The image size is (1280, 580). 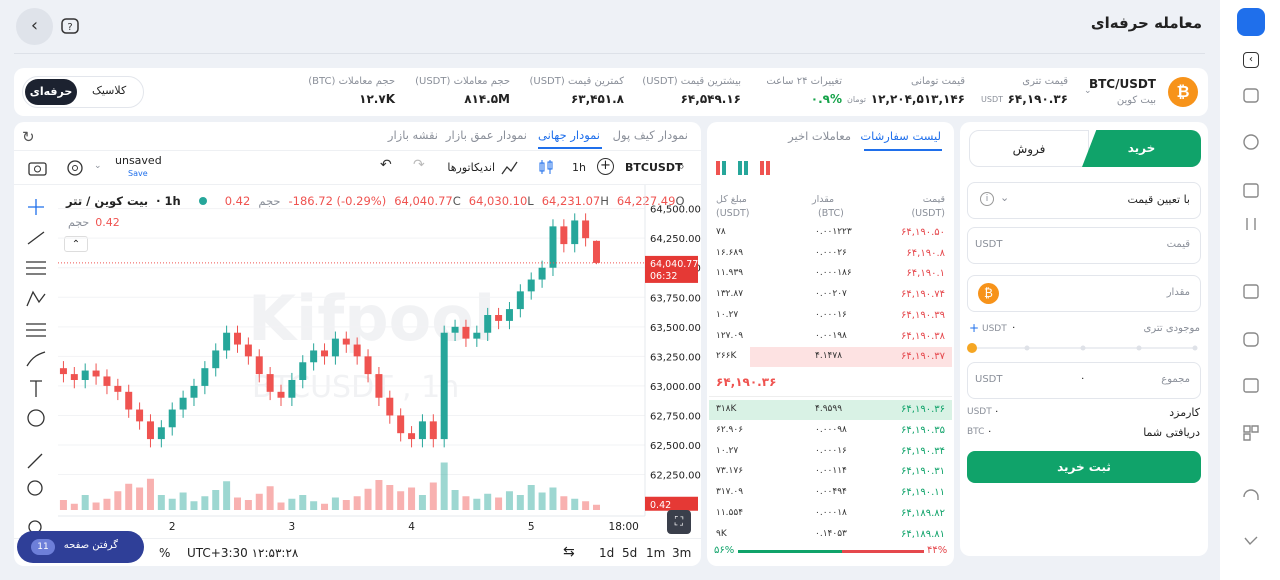 I want to click on pair: BTC/USDT, so click(x=1122, y=84).